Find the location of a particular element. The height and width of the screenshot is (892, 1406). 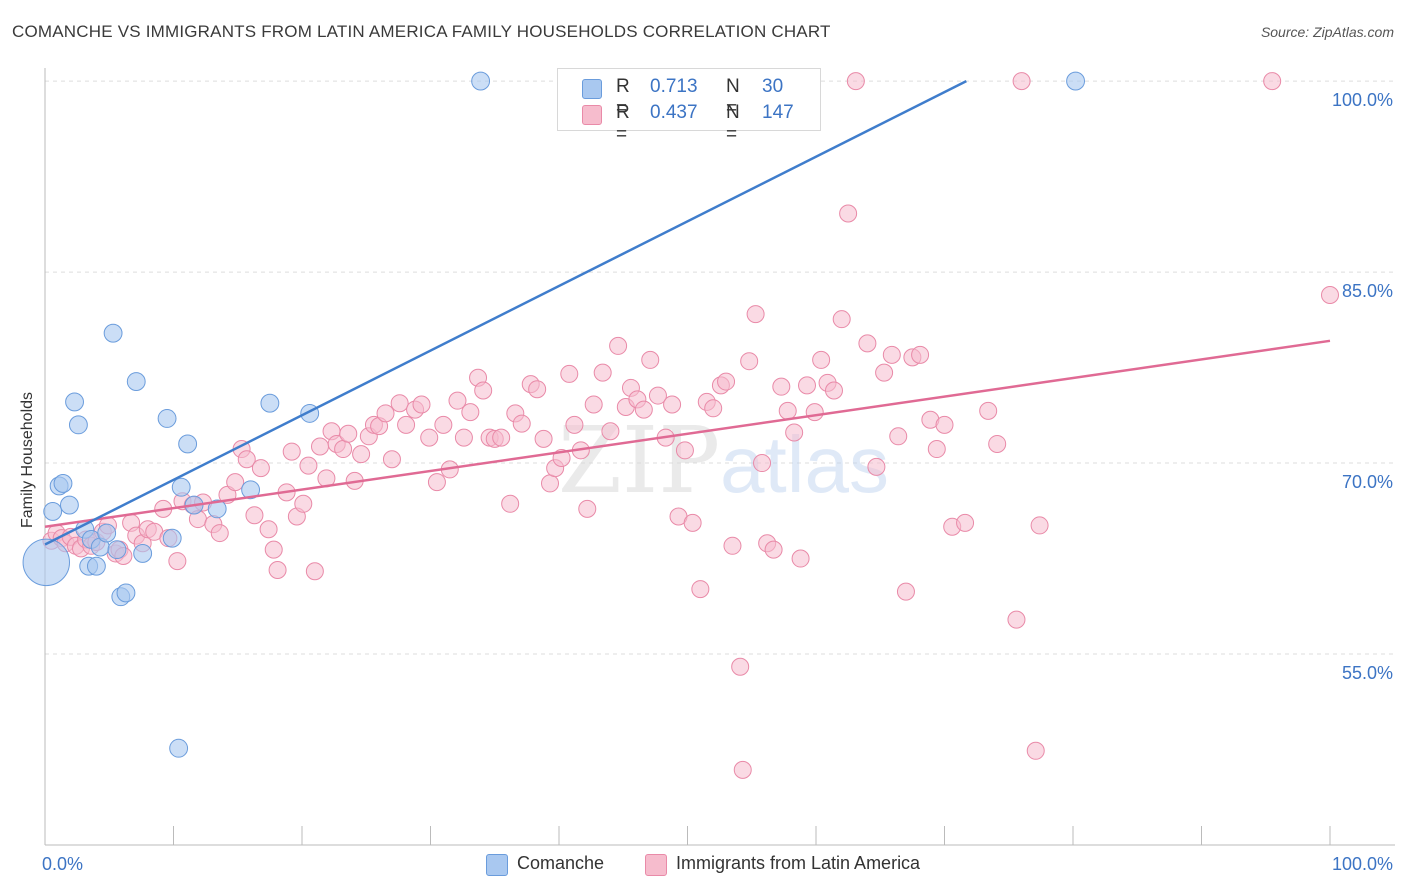

n-value: 30 is located at coordinates (773, 86).